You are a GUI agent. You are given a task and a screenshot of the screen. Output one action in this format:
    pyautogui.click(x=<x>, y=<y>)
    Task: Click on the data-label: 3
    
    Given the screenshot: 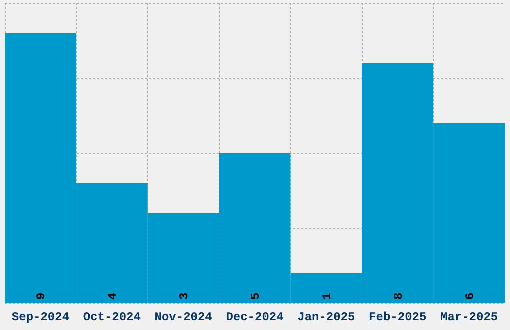 What is the action you would take?
    pyautogui.click(x=185, y=296)
    